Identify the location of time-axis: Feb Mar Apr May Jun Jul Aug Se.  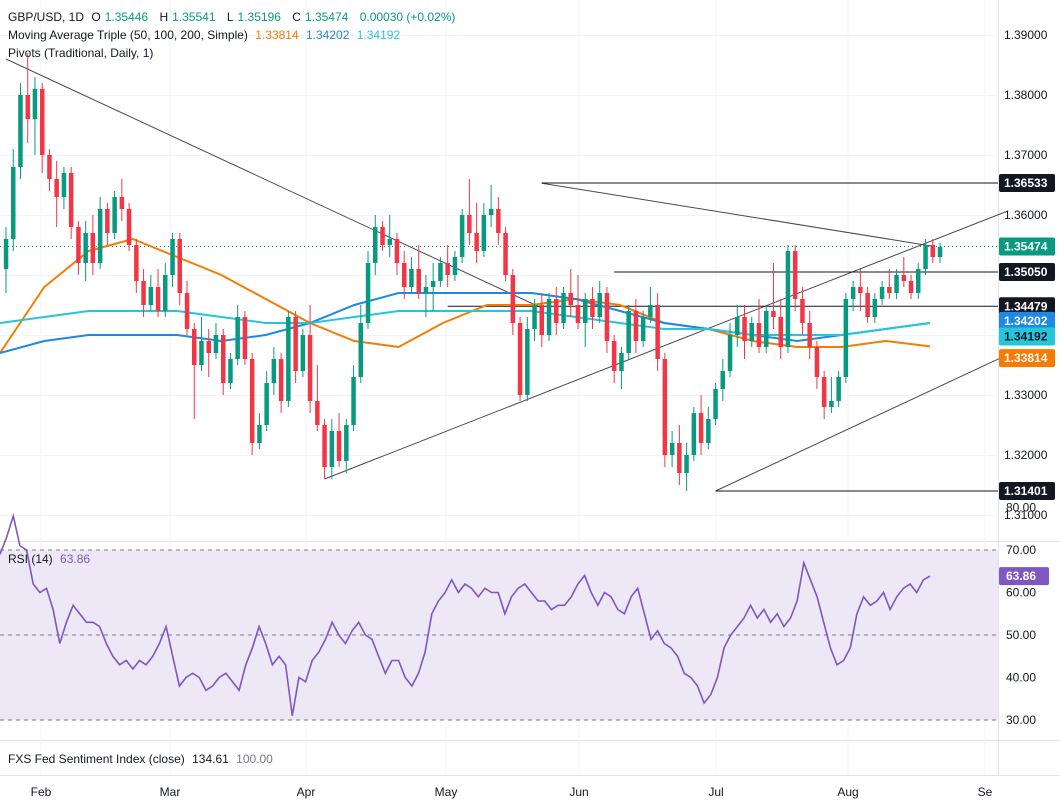
(512, 792).